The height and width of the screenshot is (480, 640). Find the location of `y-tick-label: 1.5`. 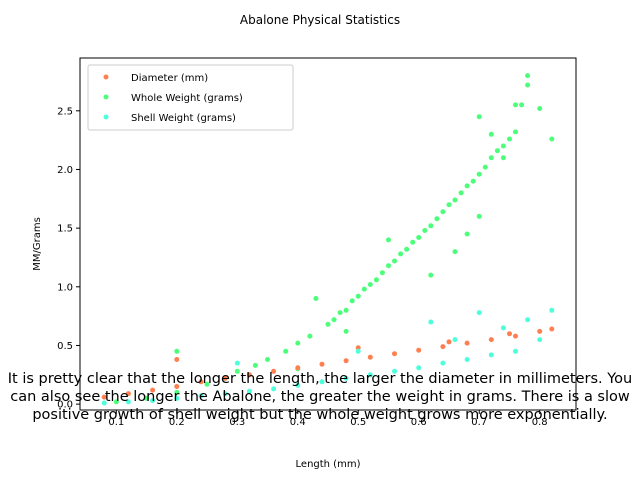

y-tick-label: 1.5 is located at coordinates (65, 229).